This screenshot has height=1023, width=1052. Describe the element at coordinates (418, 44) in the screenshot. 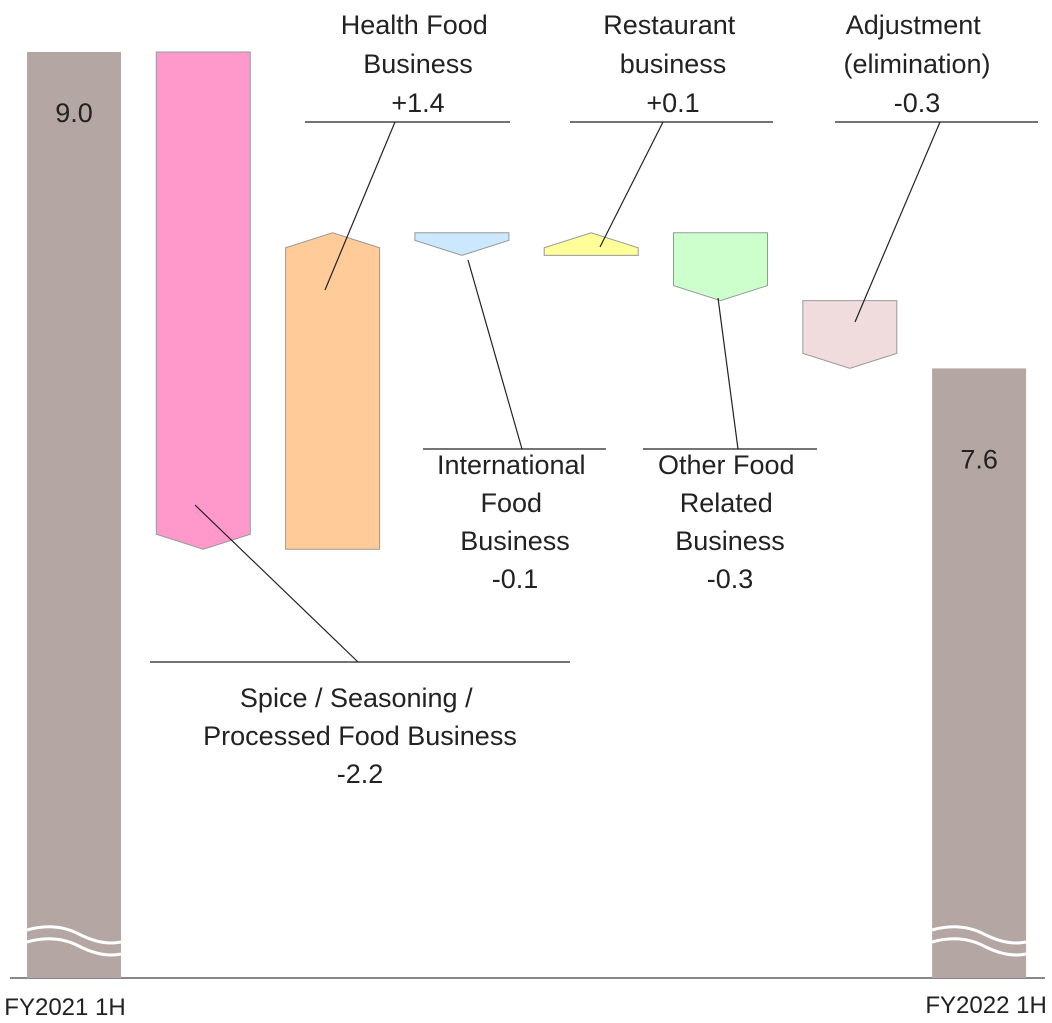

I see `category-label: Health Food Business` at that location.